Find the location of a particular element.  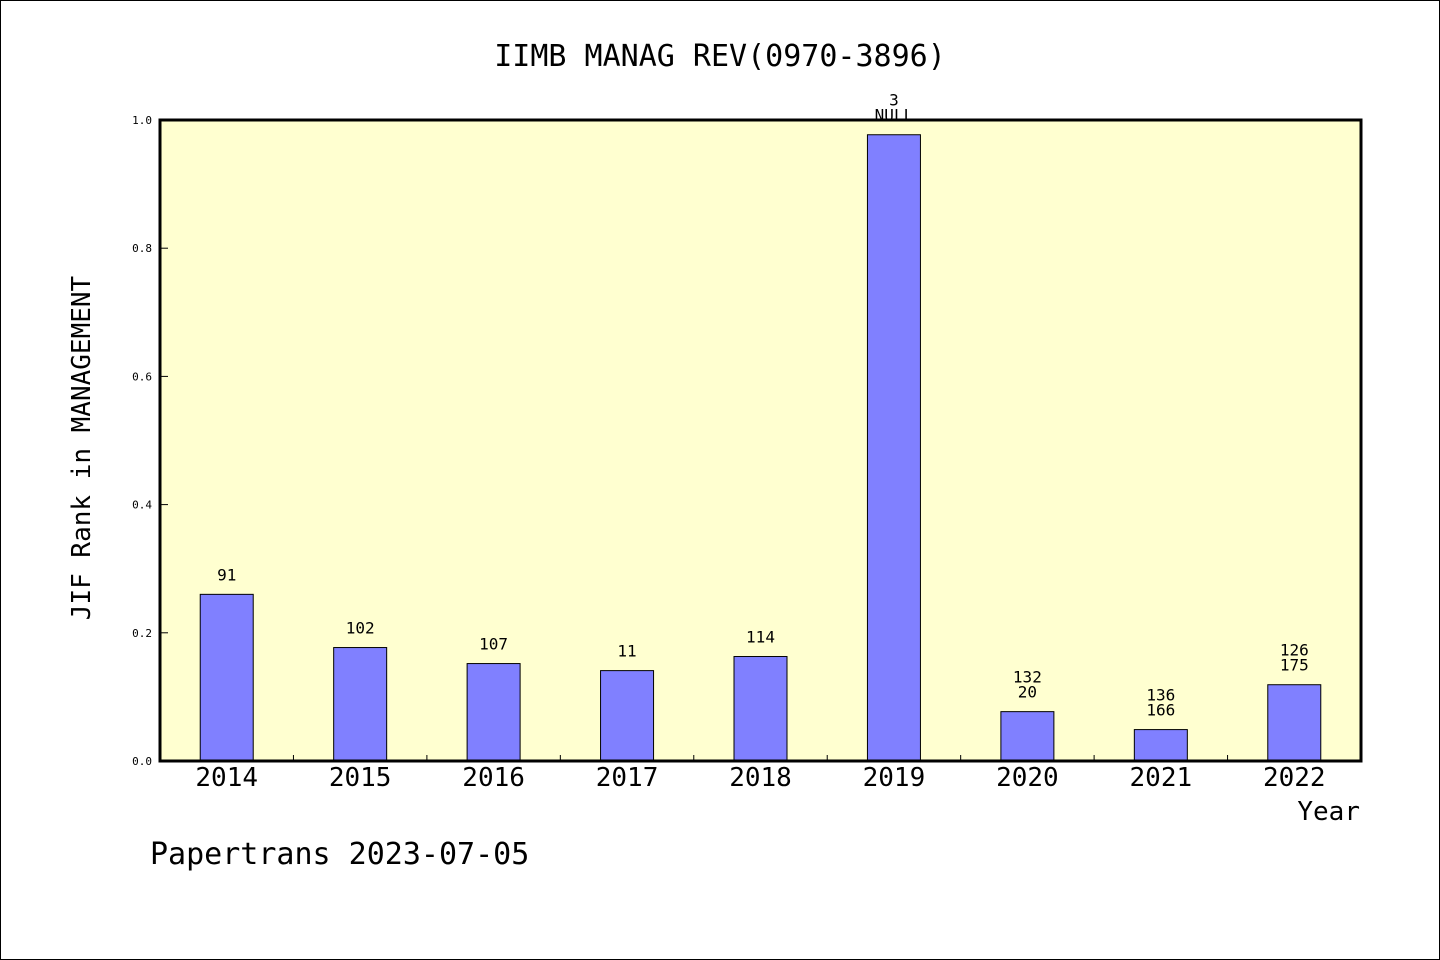

bar-label-2022-1: 126 is located at coordinates (1294, 650).